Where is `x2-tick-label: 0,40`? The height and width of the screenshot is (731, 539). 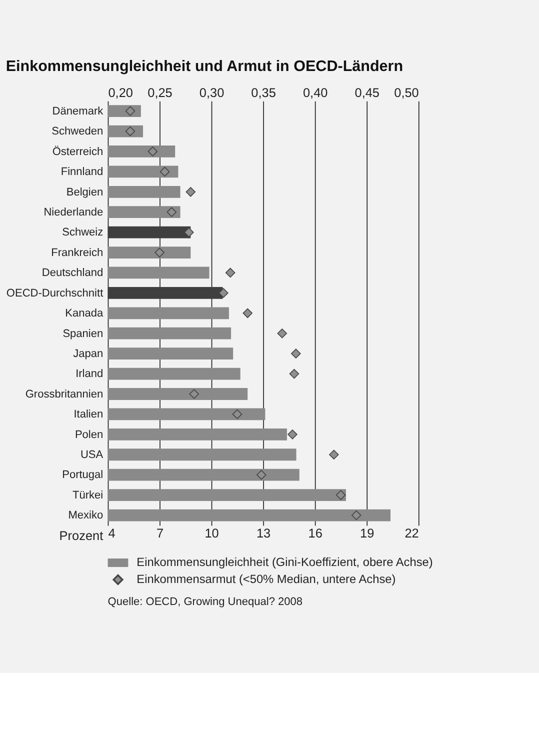
x2-tick-label: 0,40 is located at coordinates (315, 92).